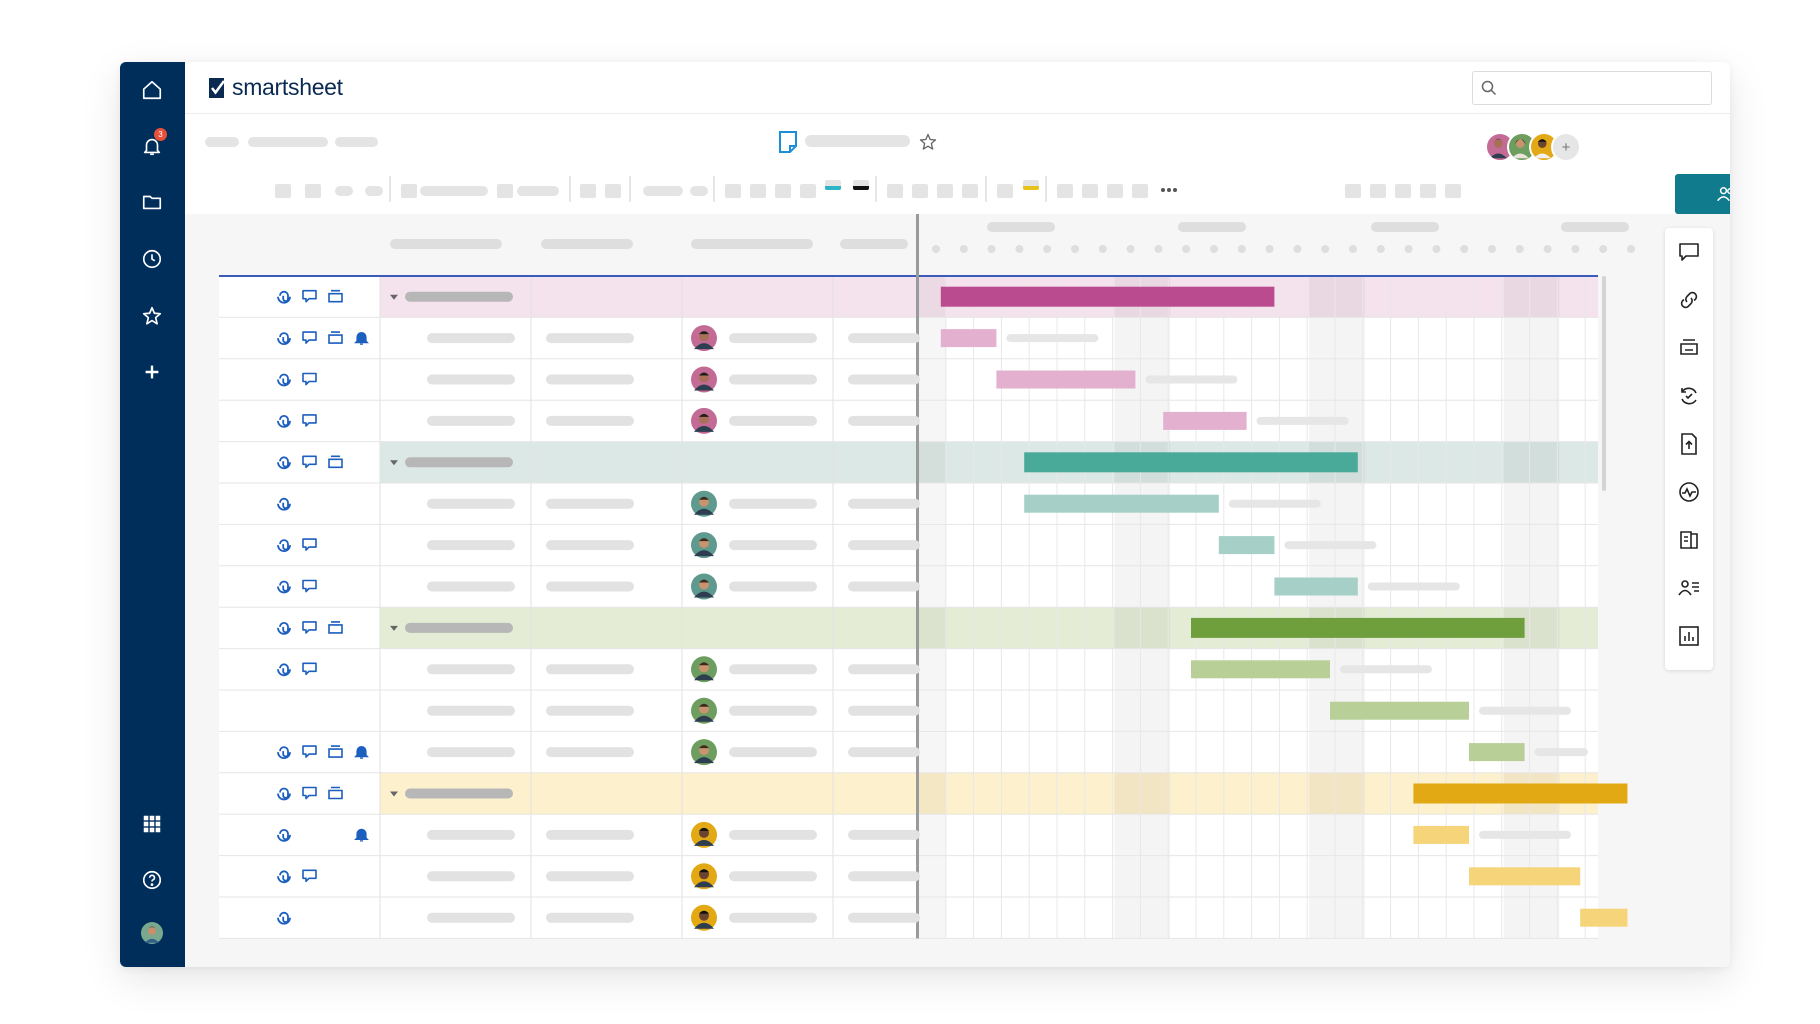 The width and height of the screenshot is (1820, 1024). What do you see at coordinates (1566, 147) in the screenshot?
I see `more-collaborators-button: +` at bounding box center [1566, 147].